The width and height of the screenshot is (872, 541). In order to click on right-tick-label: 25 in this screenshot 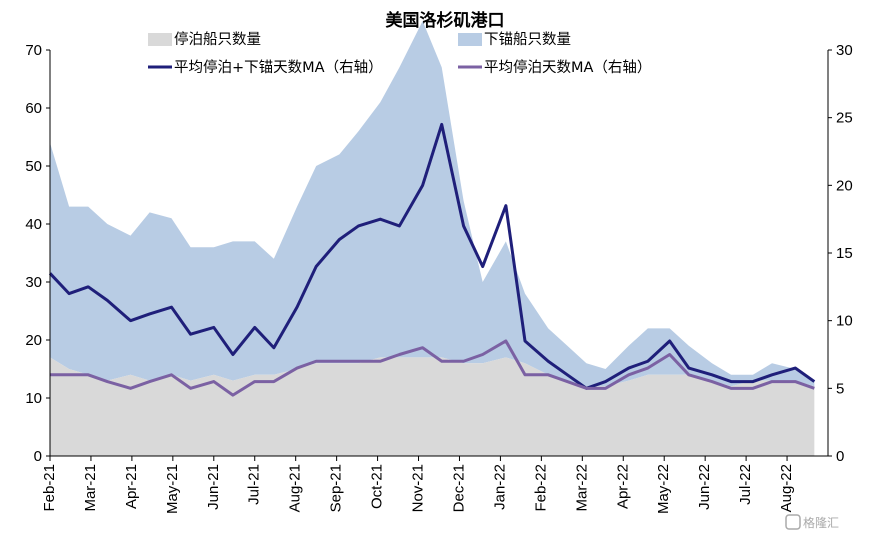, I will do `click(844, 118)`.